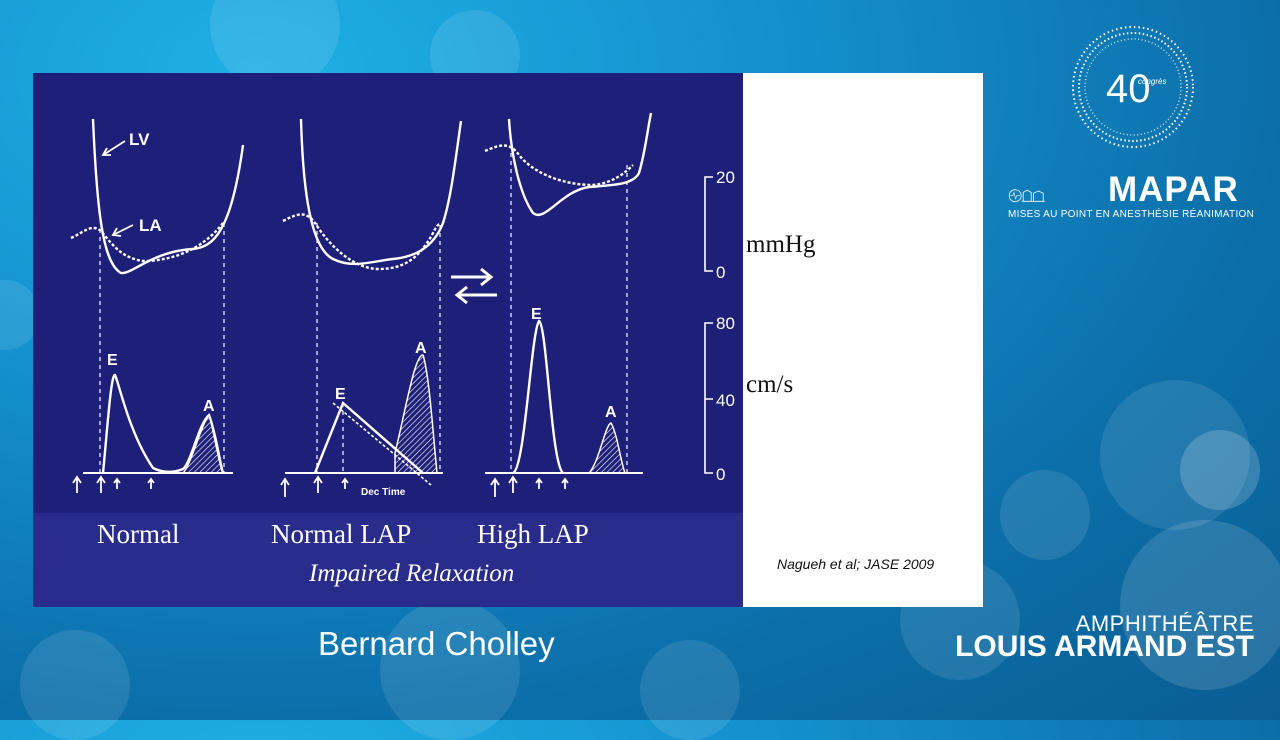 This screenshot has width=1280, height=740. What do you see at coordinates (725, 177) in the screenshot?
I see `pressure-tick: 20` at bounding box center [725, 177].